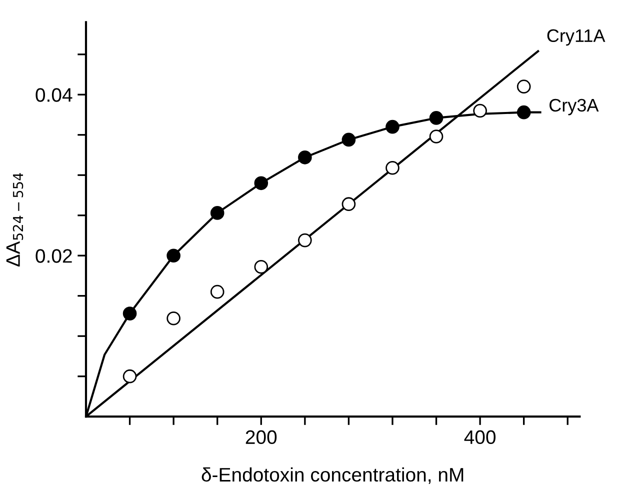 The width and height of the screenshot is (637, 493). Describe the element at coordinates (574, 107) in the screenshot. I see `series-label: Cry3A` at that location.